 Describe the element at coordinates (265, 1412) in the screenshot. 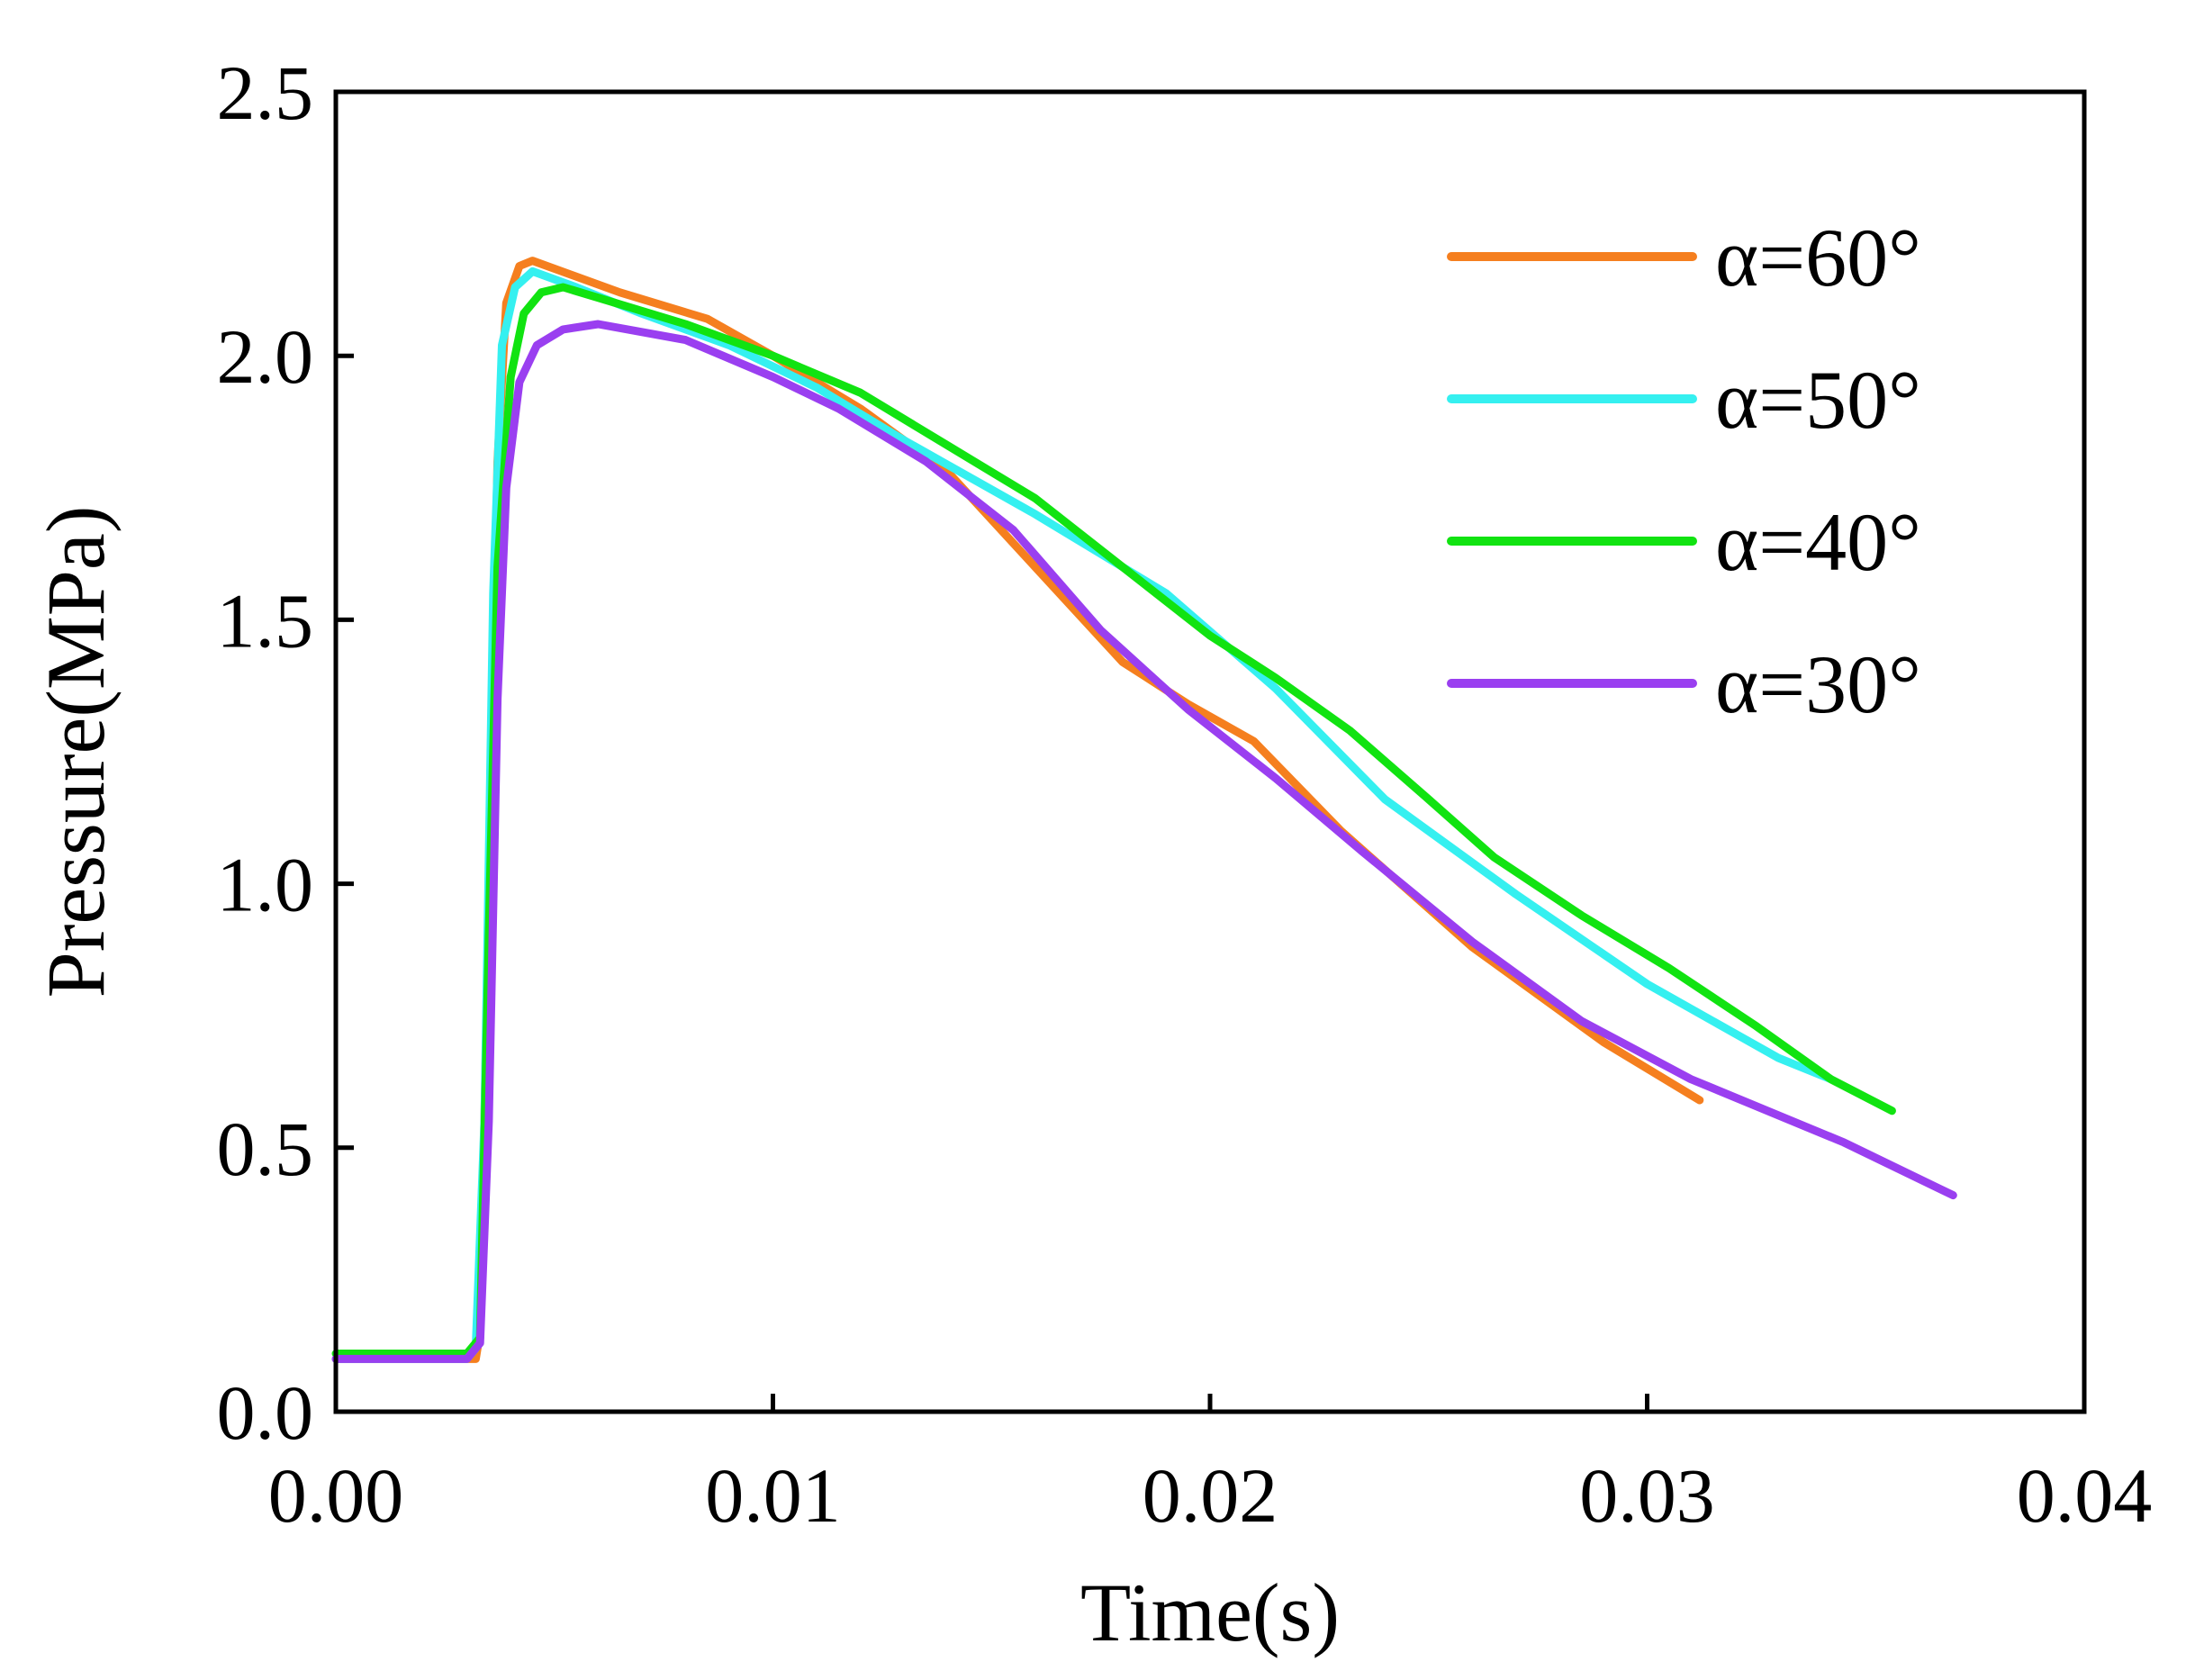

I see `y-tick-label: 0.0` at that location.